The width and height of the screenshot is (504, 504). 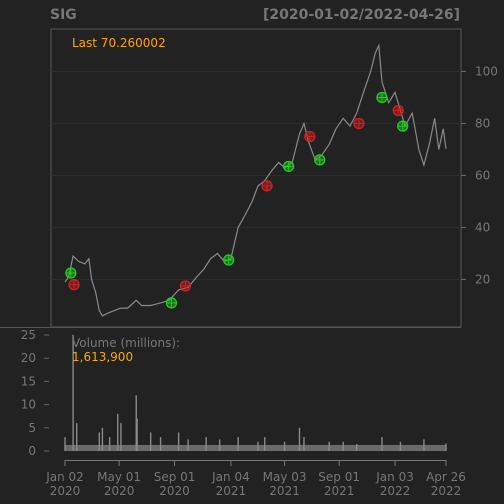 I want to click on volume-label: Volume (millions):, so click(x=126, y=343).